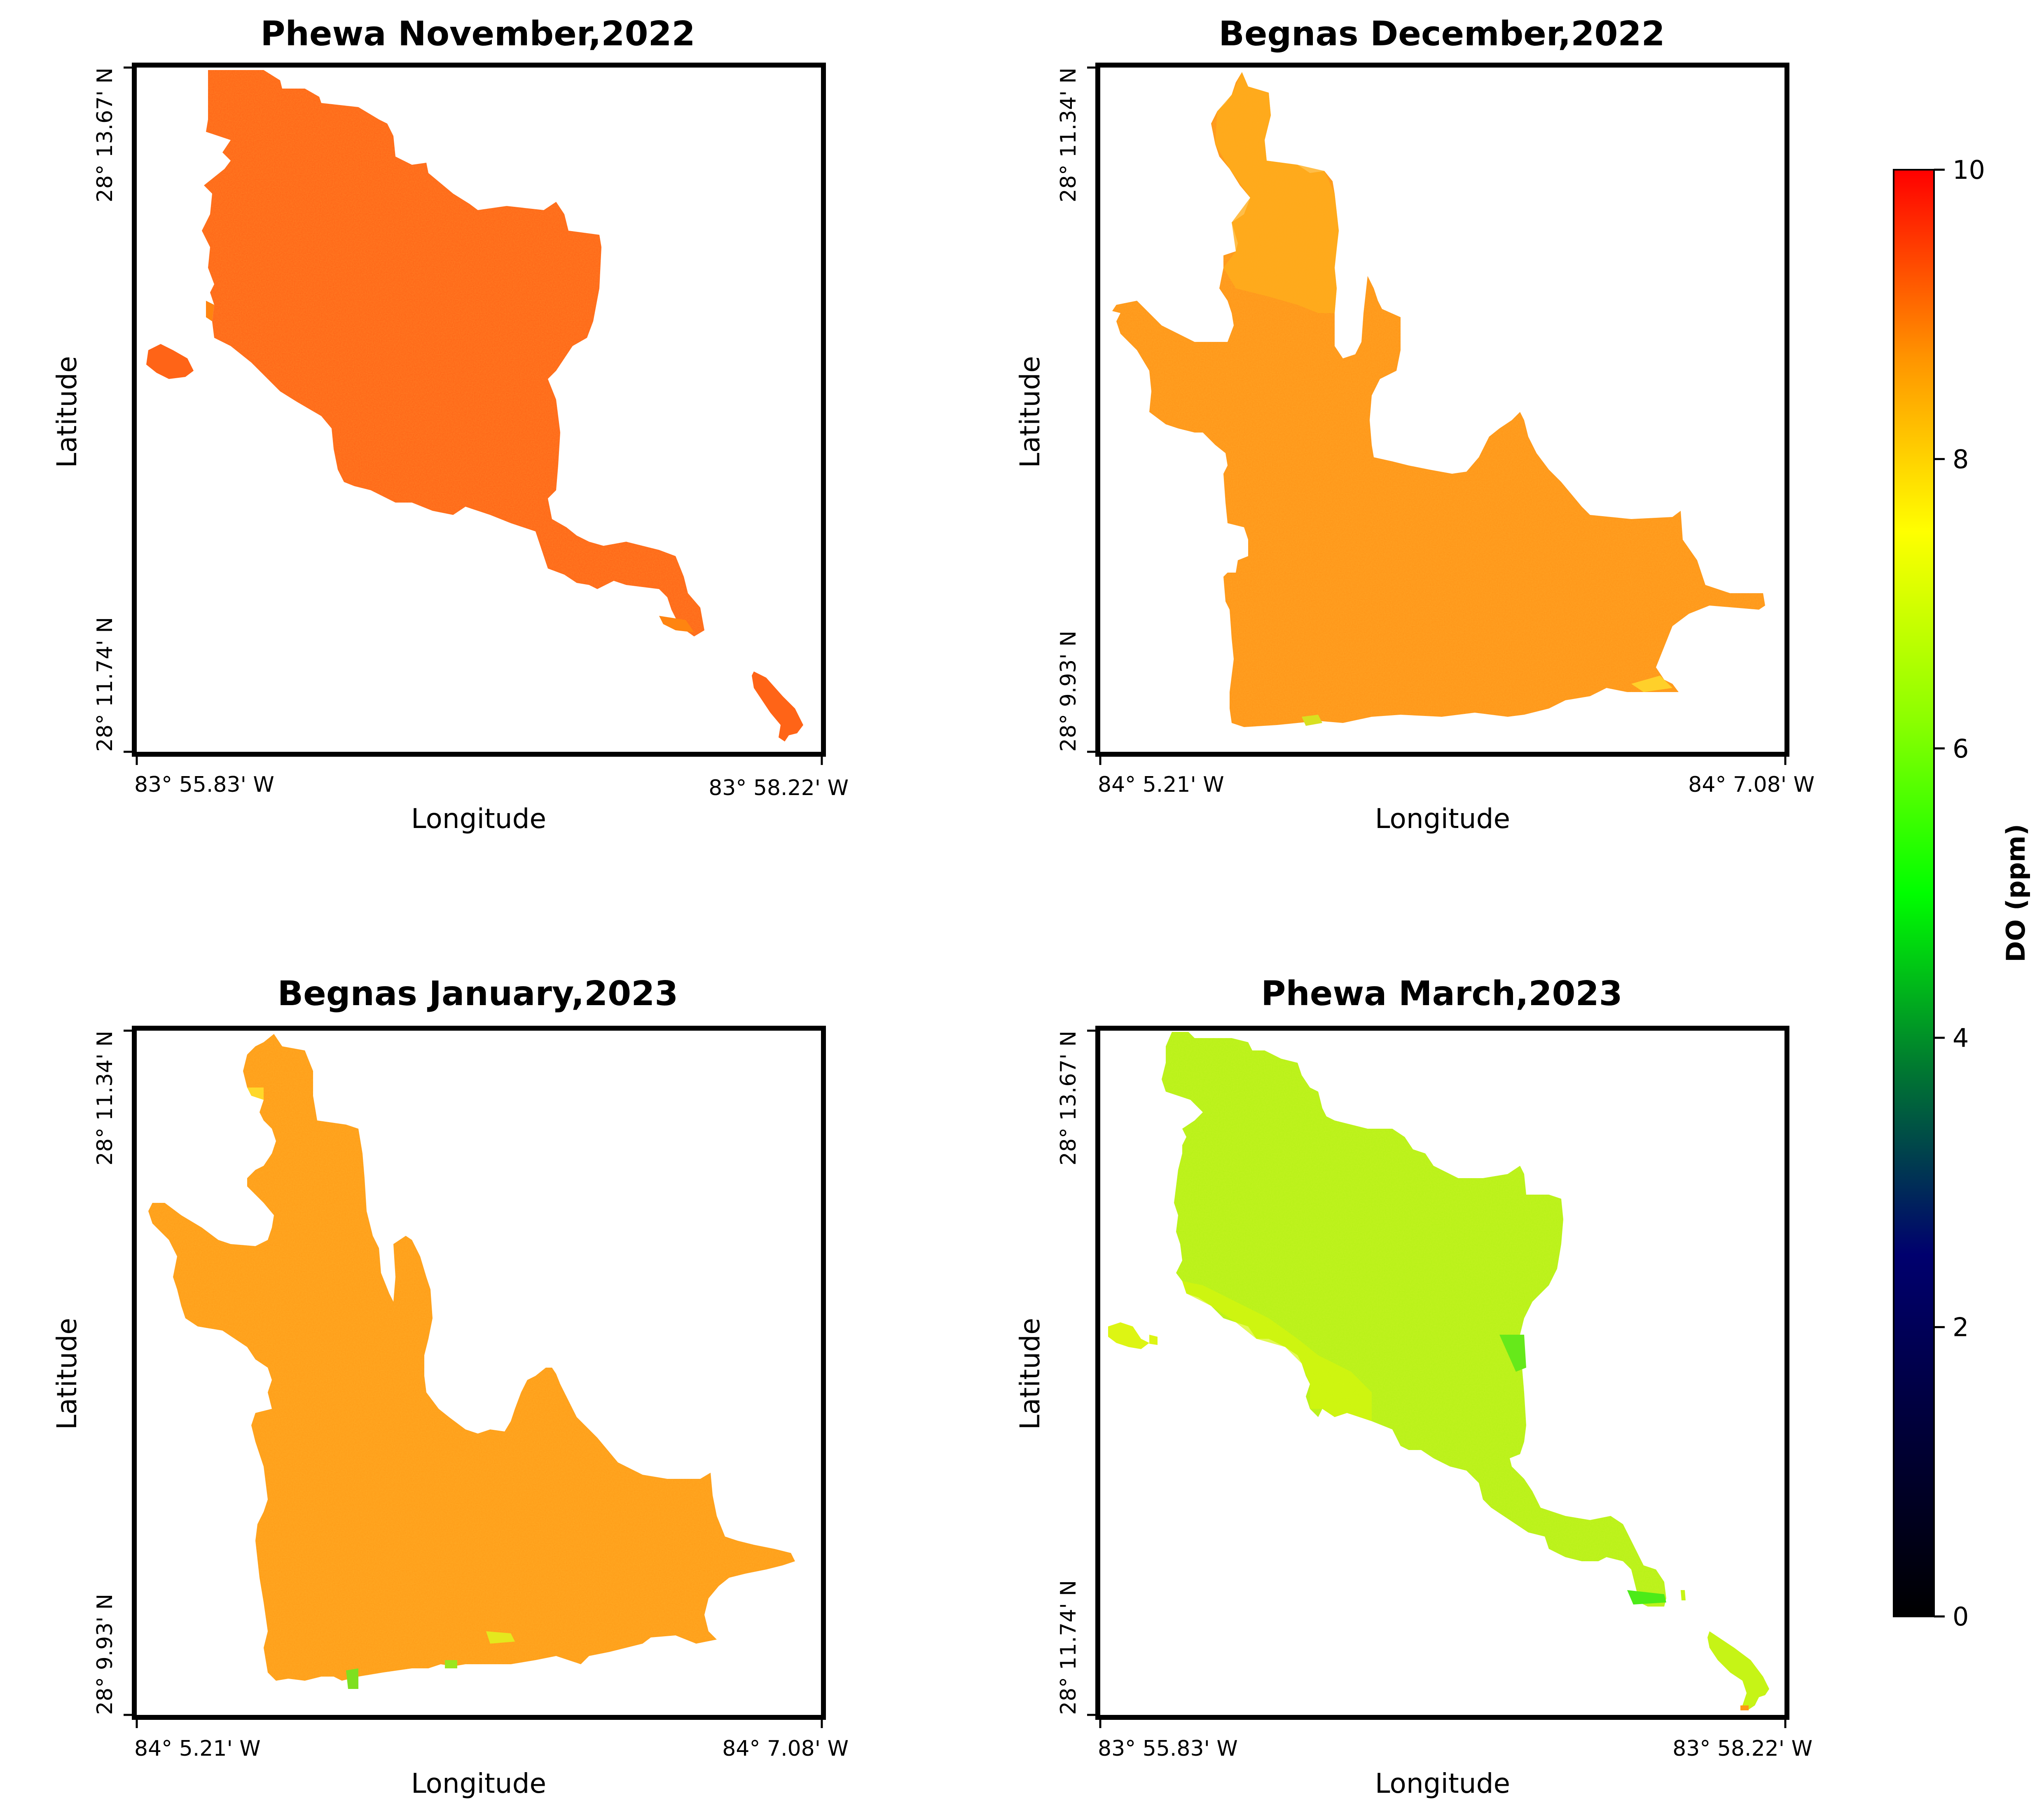  I want to click on colorbar-ticks: 0 2 4 6 8 10, so click(1959, 893).